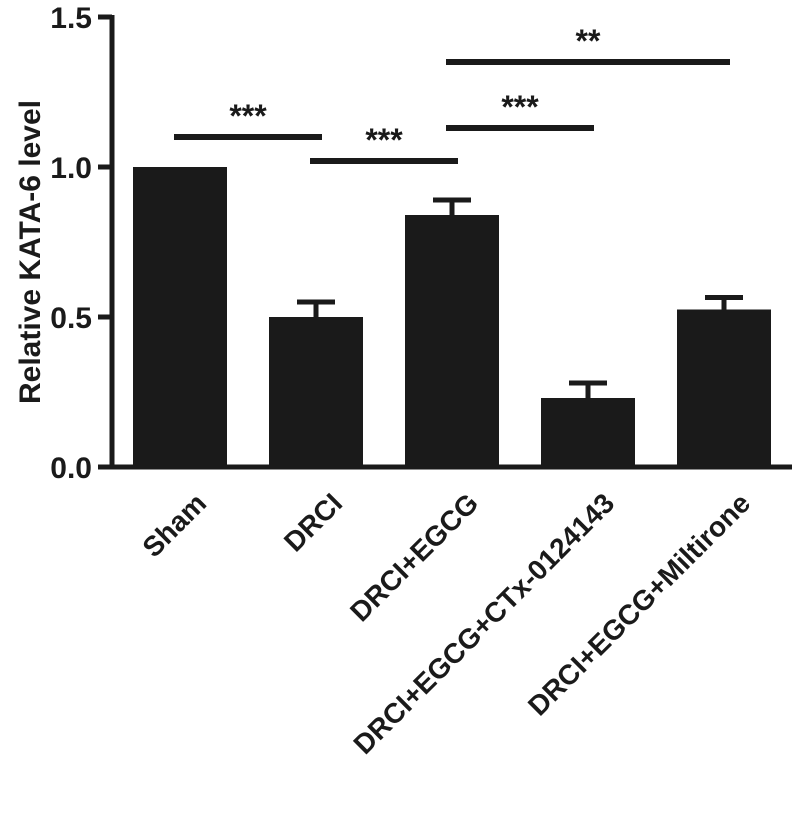 This screenshot has height=824, width=800. What do you see at coordinates (313, 522) in the screenshot?
I see `category-label: DRCI` at bounding box center [313, 522].